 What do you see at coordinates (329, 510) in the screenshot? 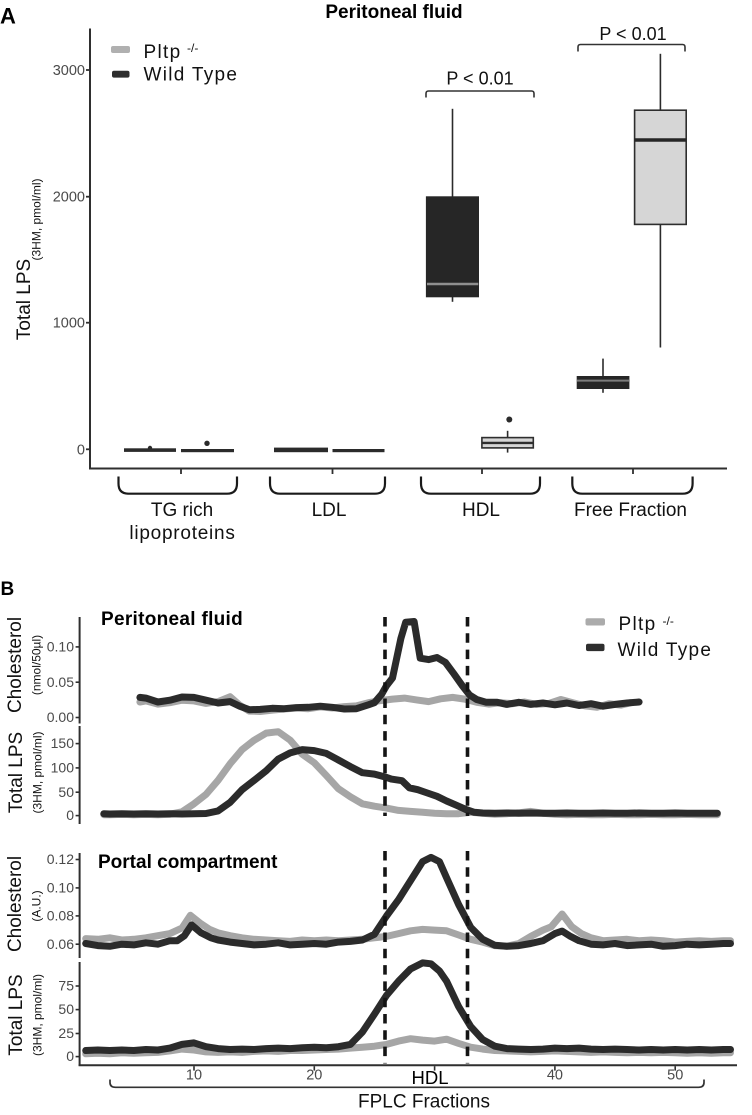
I see `svg-text: LDL` at bounding box center [329, 510].